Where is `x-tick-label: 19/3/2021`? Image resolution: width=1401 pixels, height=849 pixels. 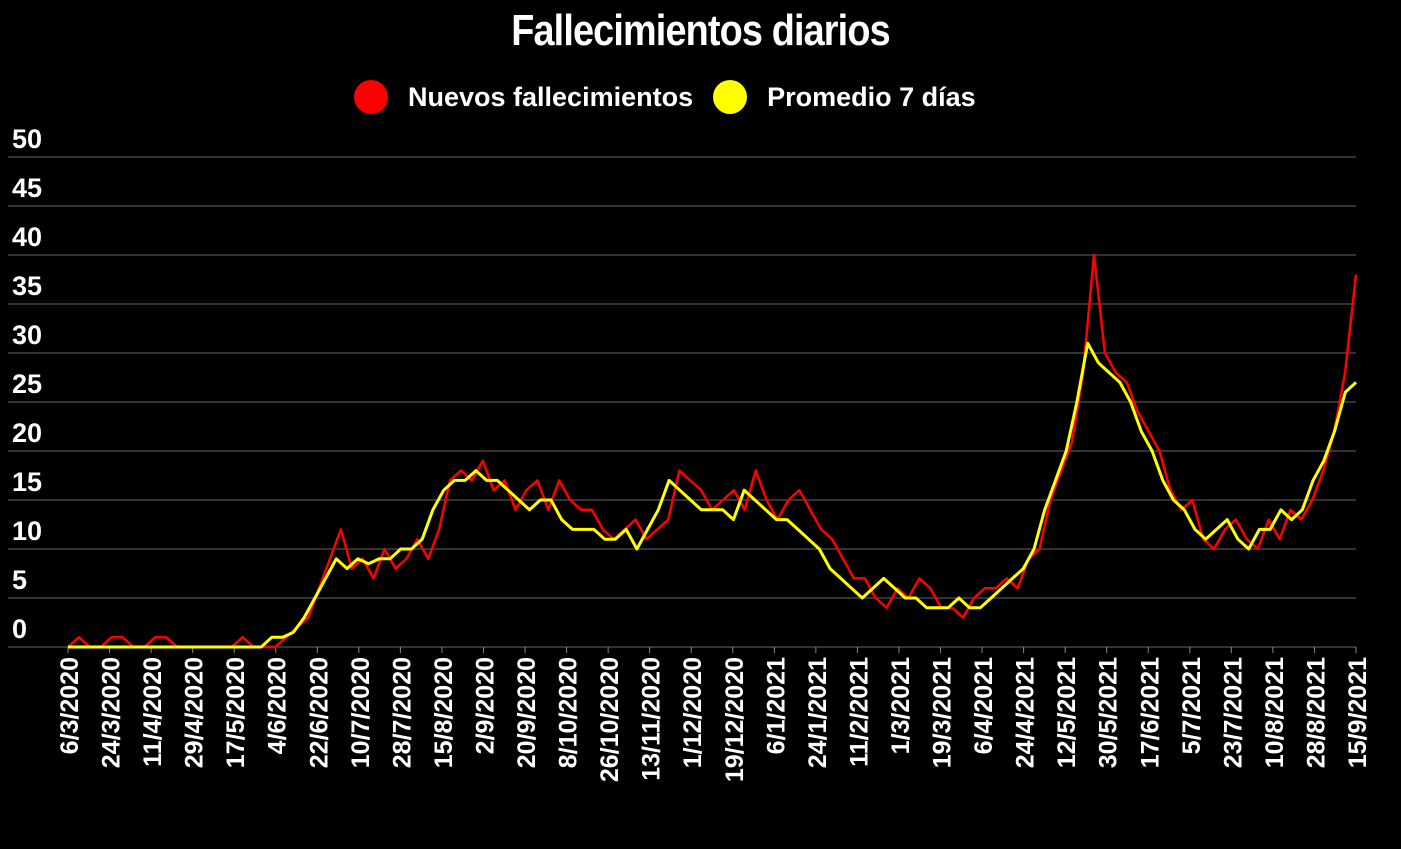 x-tick-label: 19/3/2021 is located at coordinates (943, 712).